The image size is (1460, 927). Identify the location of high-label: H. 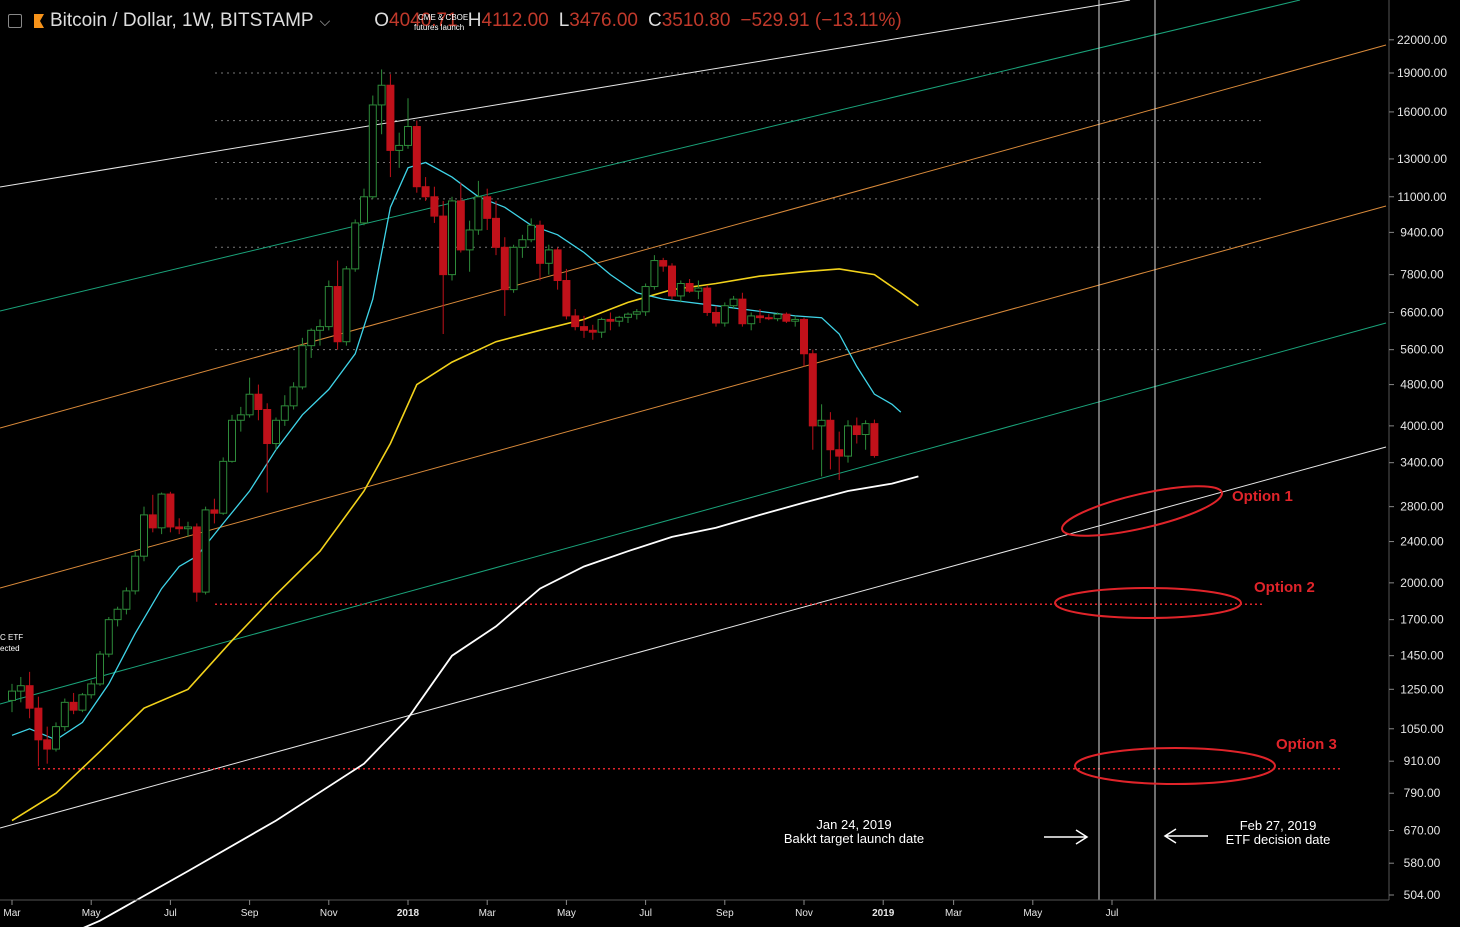
(474, 20).